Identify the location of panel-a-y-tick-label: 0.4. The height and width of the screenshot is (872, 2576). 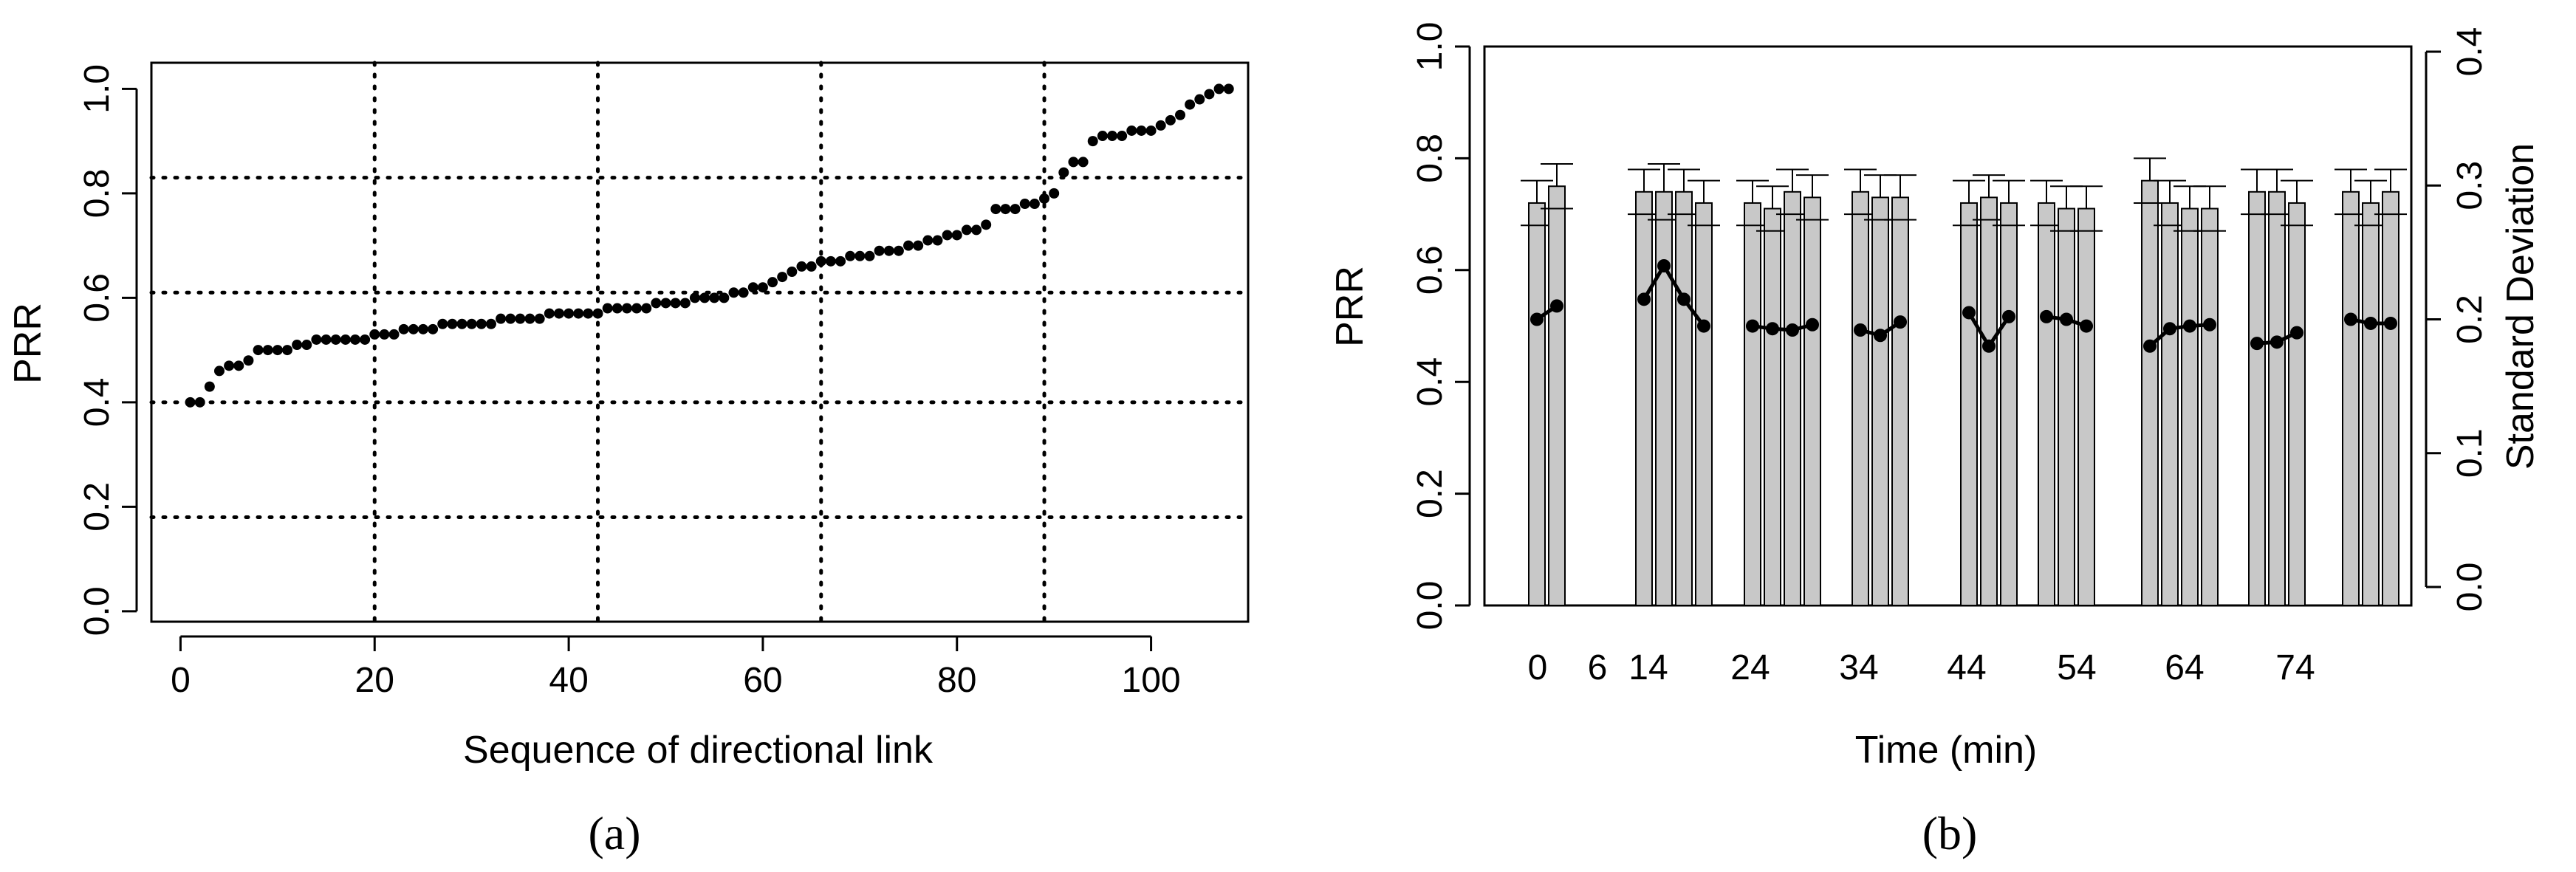
(97, 402).